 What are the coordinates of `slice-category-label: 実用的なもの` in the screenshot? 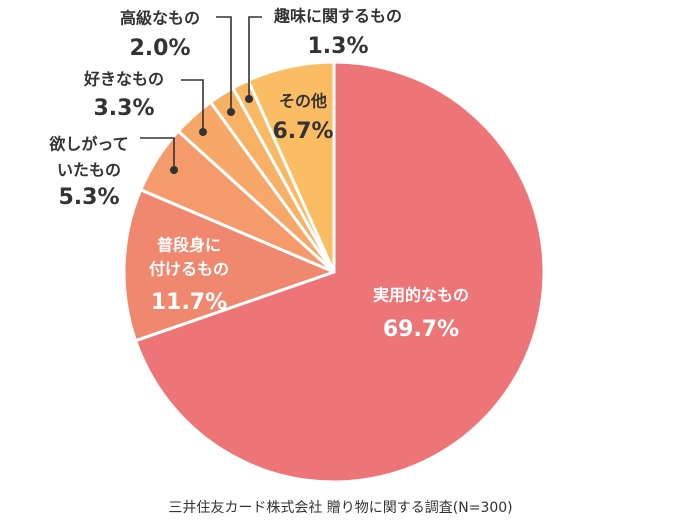 It's located at (421, 295).